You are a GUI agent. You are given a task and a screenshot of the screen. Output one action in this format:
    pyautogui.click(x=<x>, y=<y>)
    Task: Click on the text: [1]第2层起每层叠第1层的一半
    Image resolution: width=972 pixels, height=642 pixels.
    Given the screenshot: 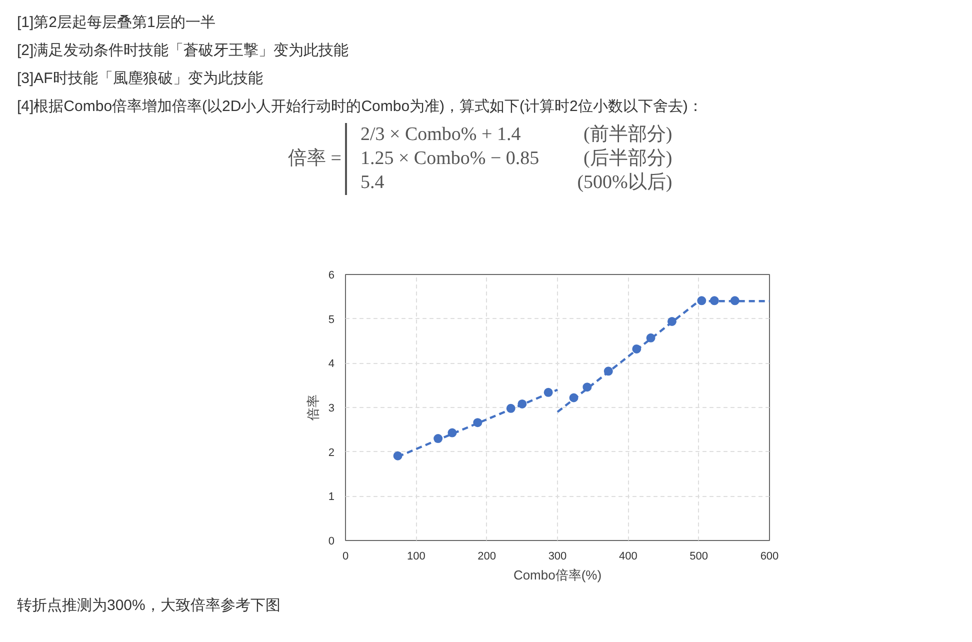 What is the action you would take?
    pyautogui.click(x=116, y=23)
    